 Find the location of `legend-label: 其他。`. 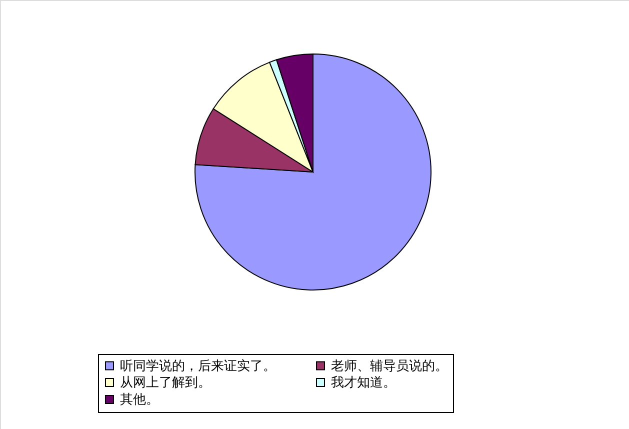

legend-label: 其他。 is located at coordinates (139, 400).